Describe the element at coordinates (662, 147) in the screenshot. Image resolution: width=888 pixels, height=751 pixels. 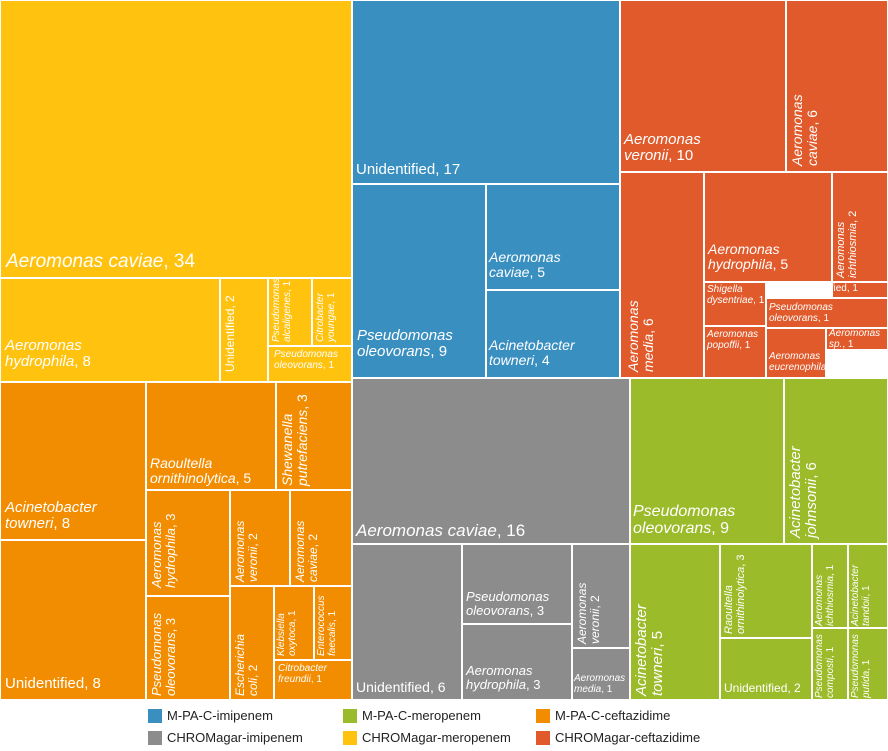
I see `treemap-cell-label: Aeromonas veronii, 10` at that location.